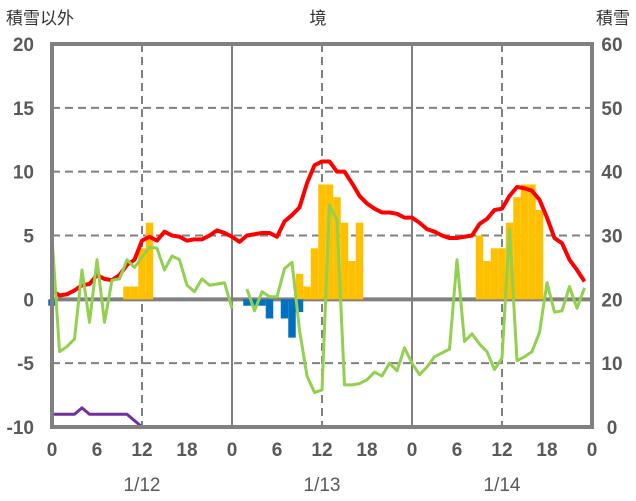 The image size is (636, 501). What do you see at coordinates (23, 45) in the screenshot?
I see `y-left-tick: 20` at bounding box center [23, 45].